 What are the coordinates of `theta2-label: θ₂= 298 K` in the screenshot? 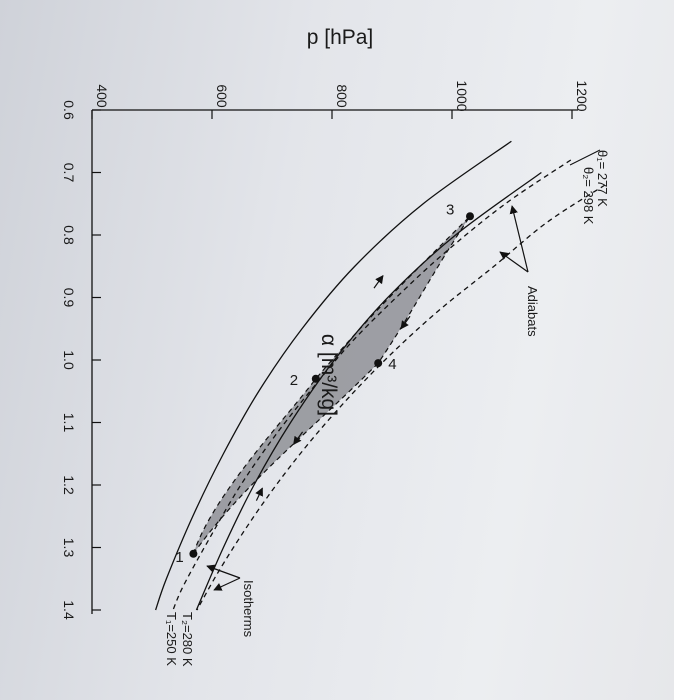 It's located at (588, 196).